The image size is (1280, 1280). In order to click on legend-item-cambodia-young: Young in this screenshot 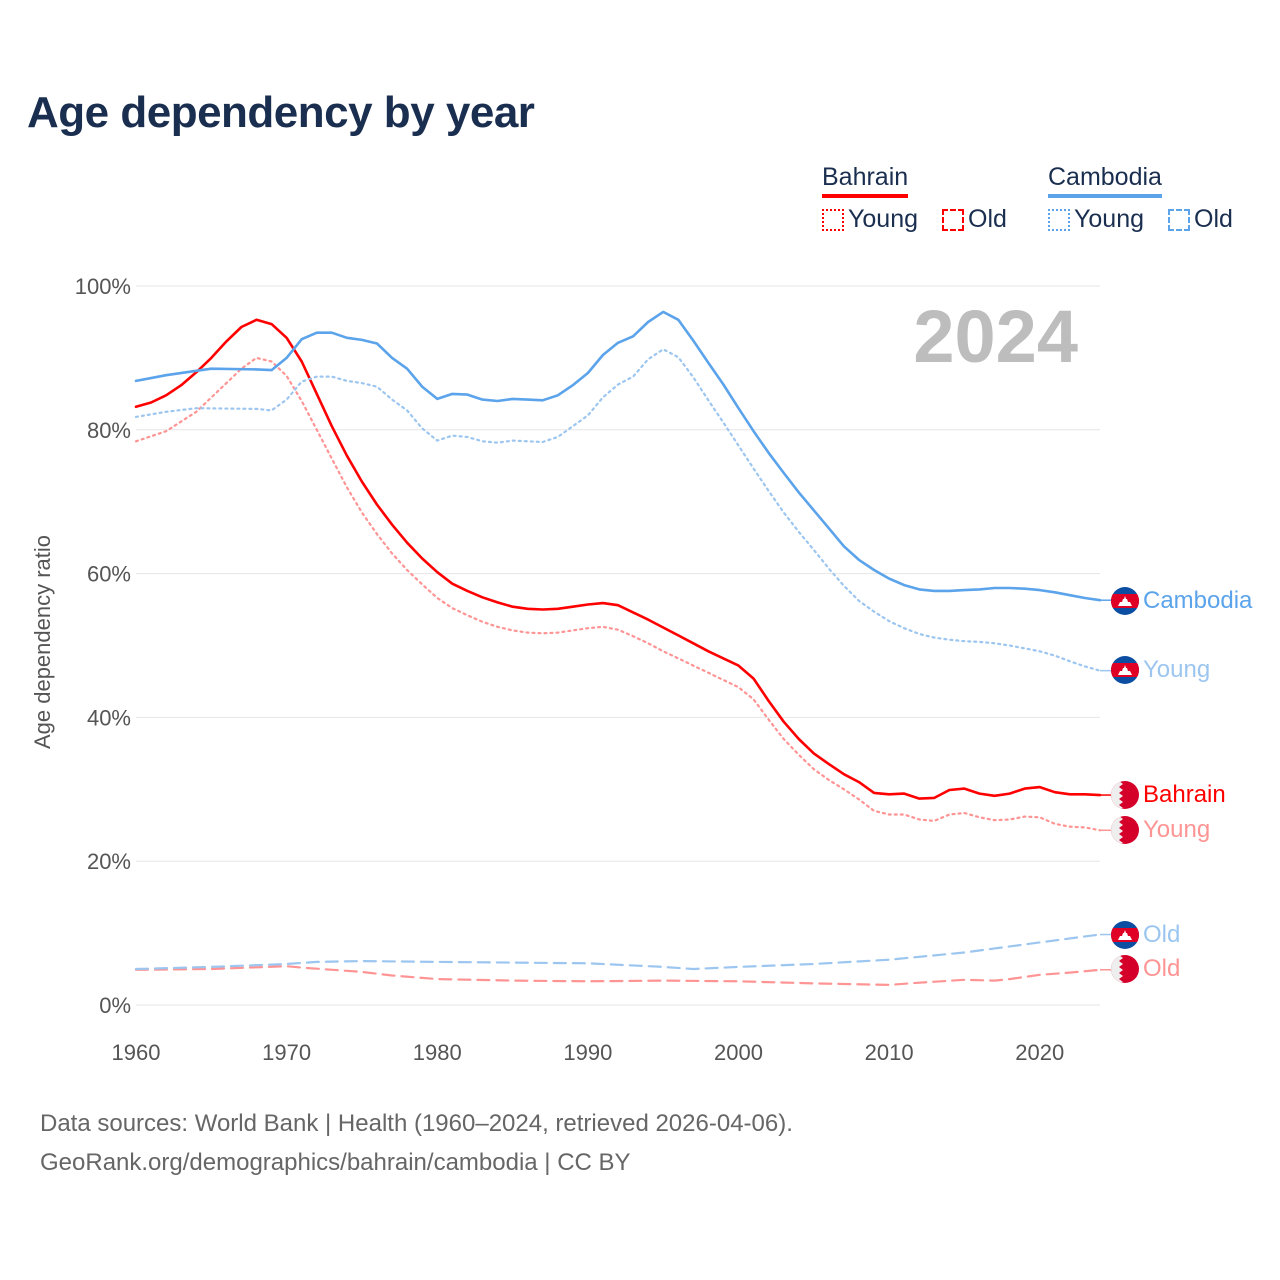, I will do `click(1096, 219)`.